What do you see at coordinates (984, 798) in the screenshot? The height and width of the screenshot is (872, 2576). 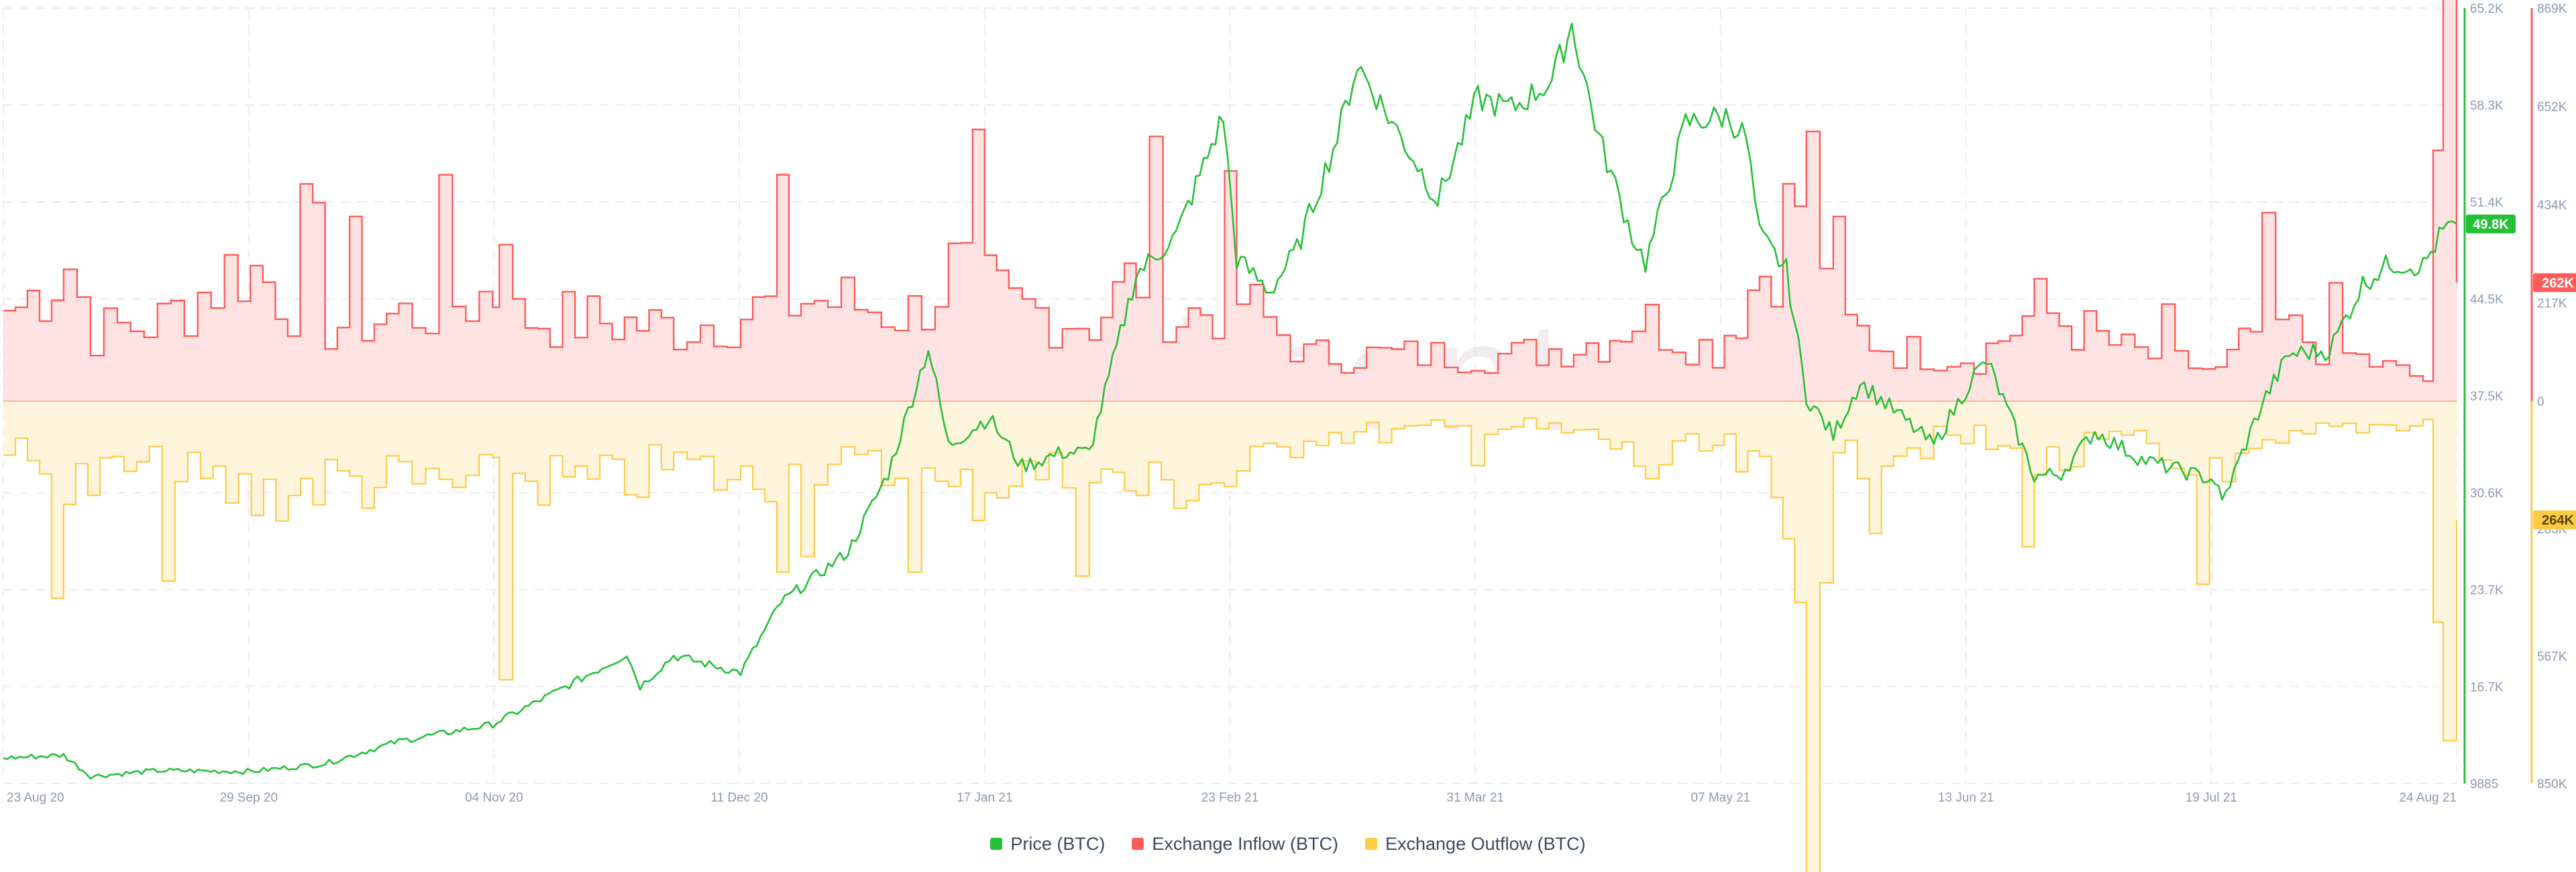 I see `x-tick-label: 17 Jan 21` at bounding box center [984, 798].